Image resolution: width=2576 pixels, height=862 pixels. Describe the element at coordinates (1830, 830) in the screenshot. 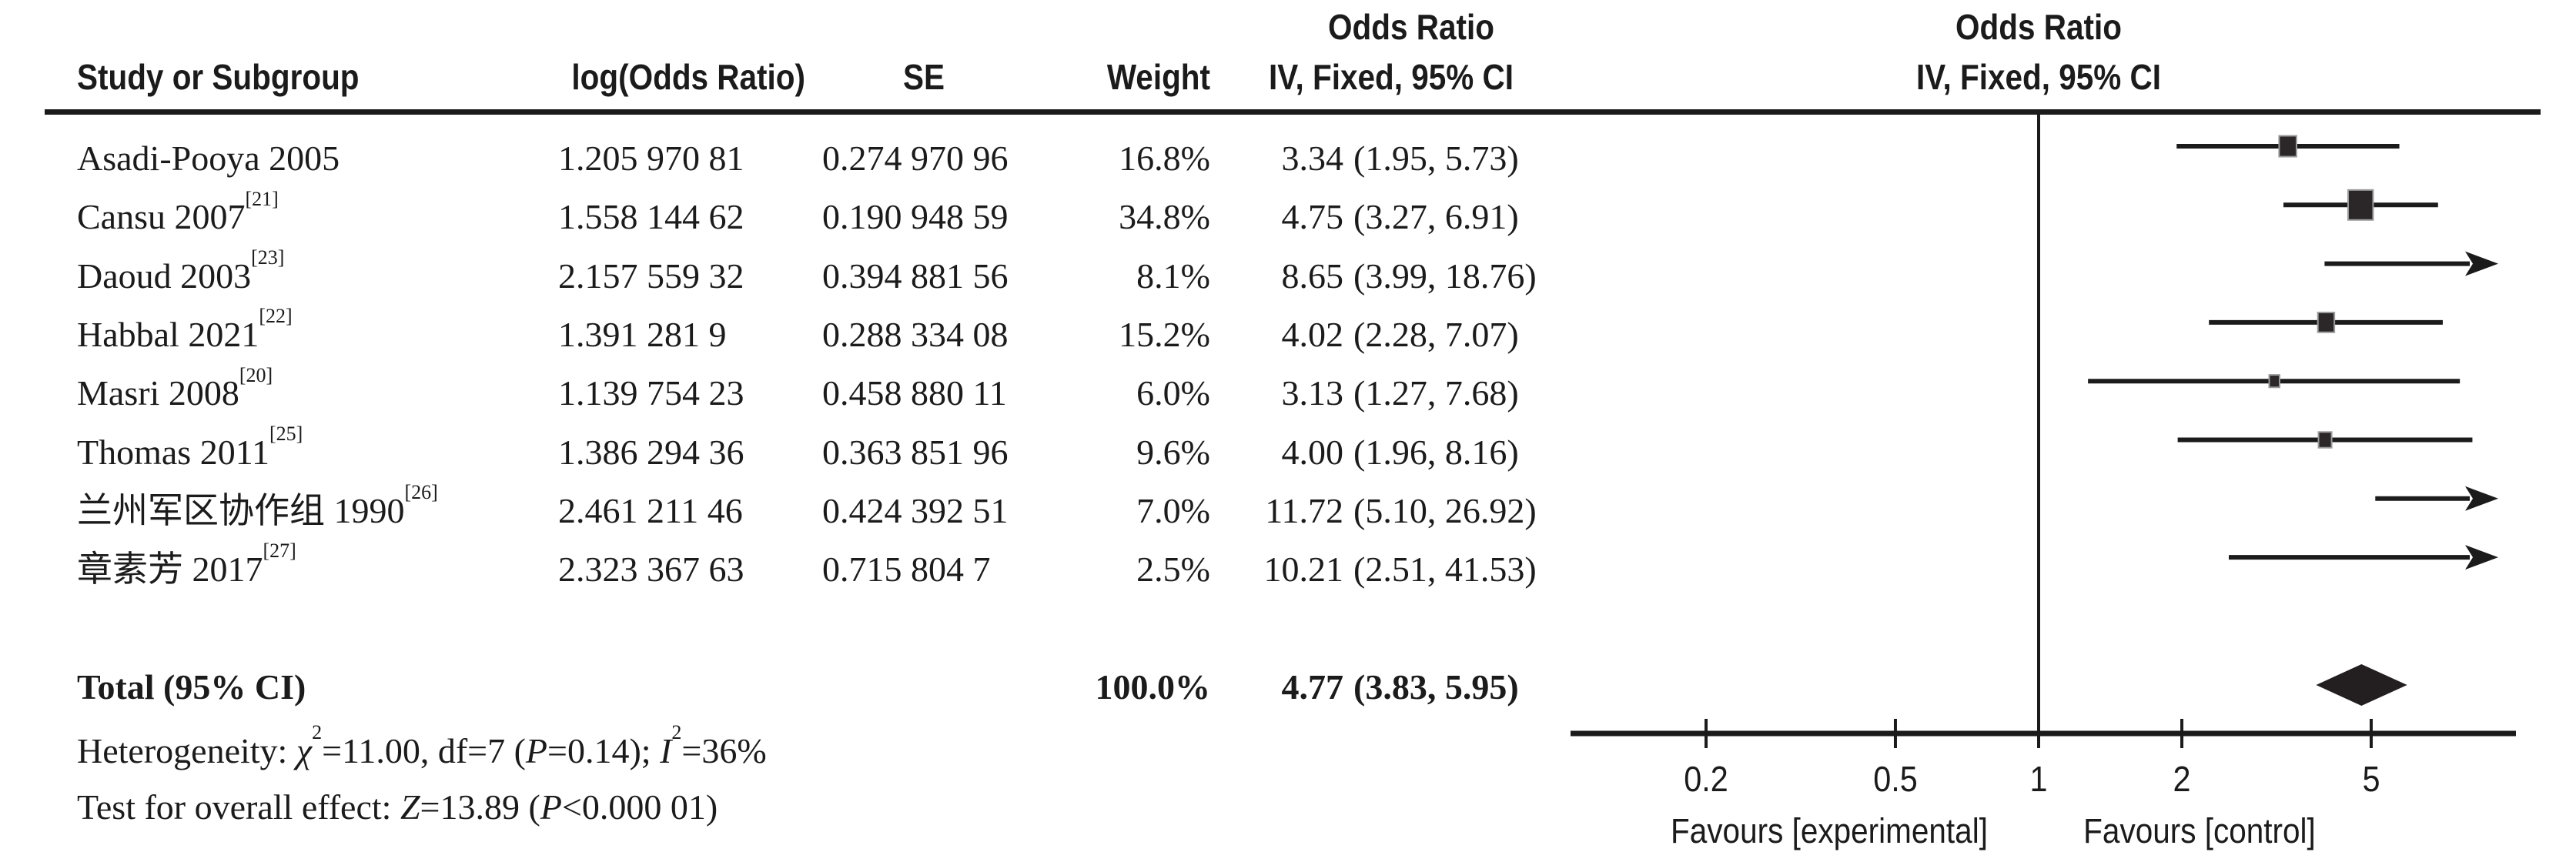

I see `favours-left-label: Favours [experimental]` at that location.